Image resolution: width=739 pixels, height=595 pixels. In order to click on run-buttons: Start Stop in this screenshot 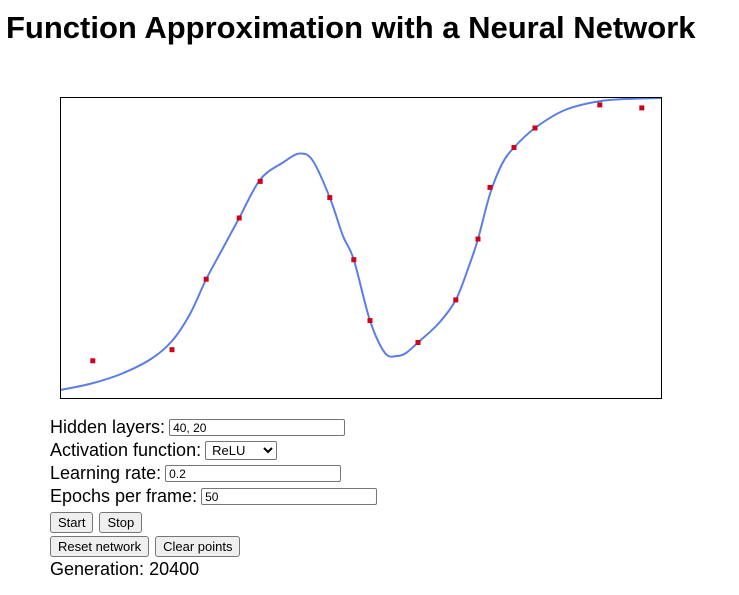, I will do `click(213, 522)`.